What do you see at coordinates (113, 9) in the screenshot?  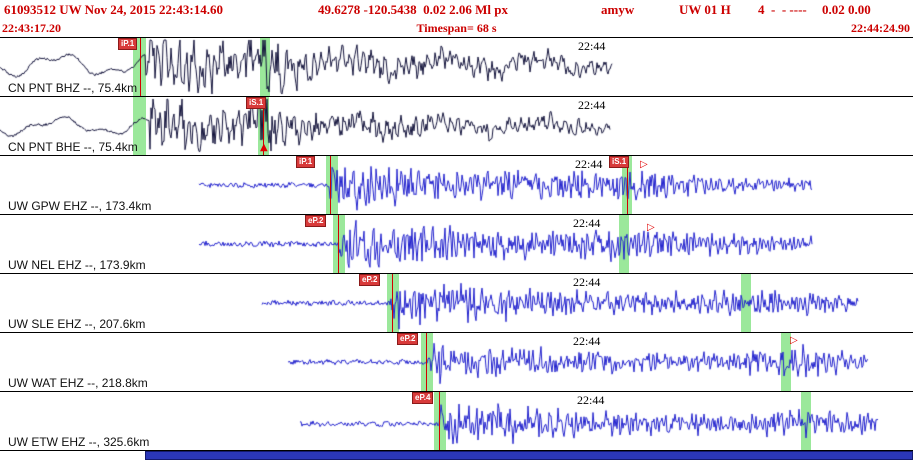 I see `event-id-datetime: 61093512 UW Nov 24, 2015 22:43:14.60` at bounding box center [113, 9].